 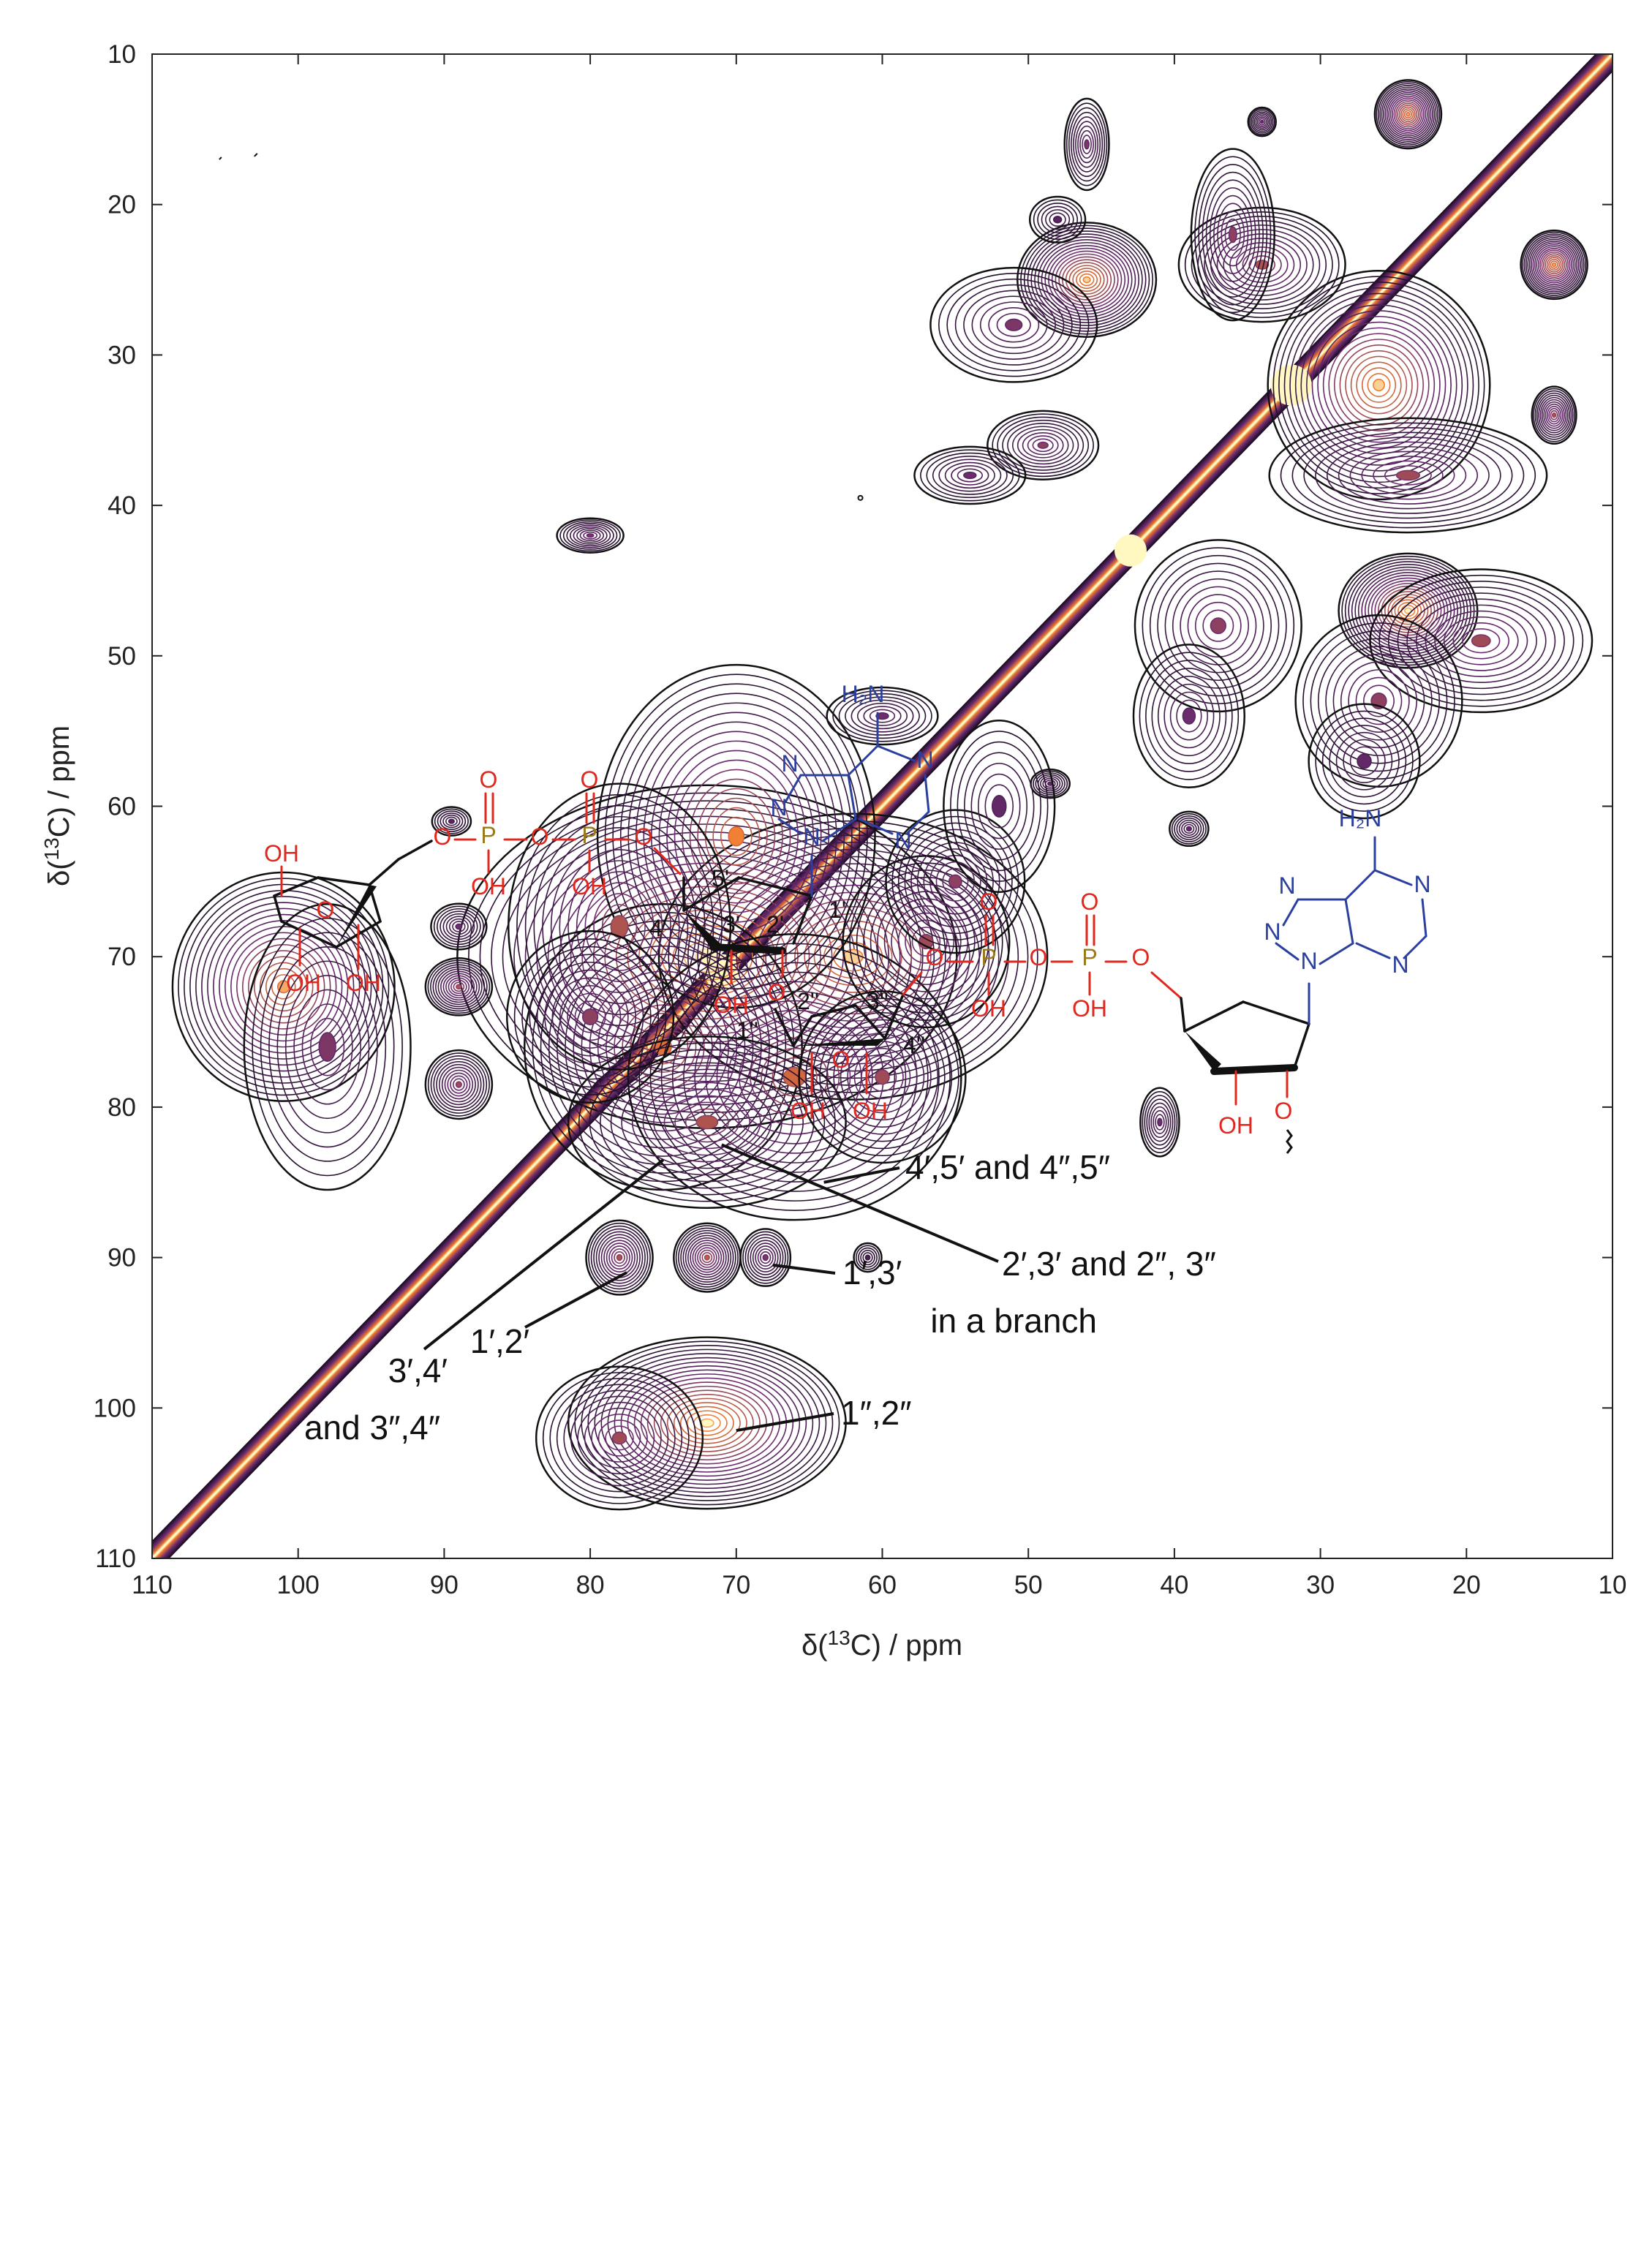 What do you see at coordinates (122, 355) in the screenshot?
I see `y-tick-label: 30` at bounding box center [122, 355].